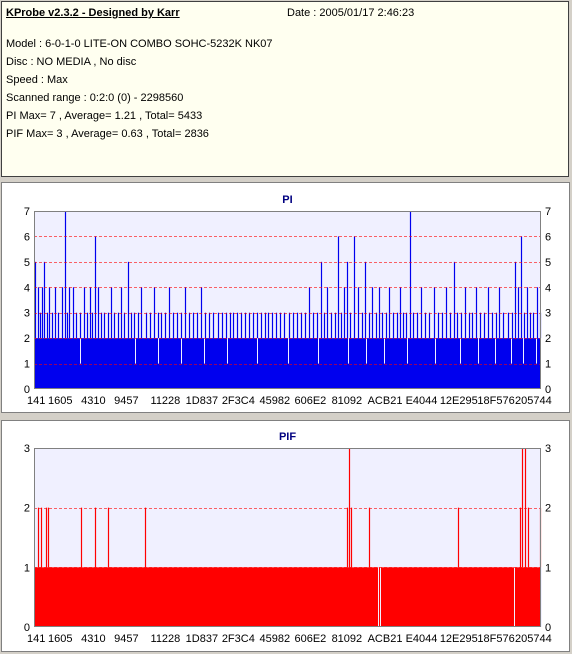  I want to click on y-tick-right-7: 7, so click(548, 212).